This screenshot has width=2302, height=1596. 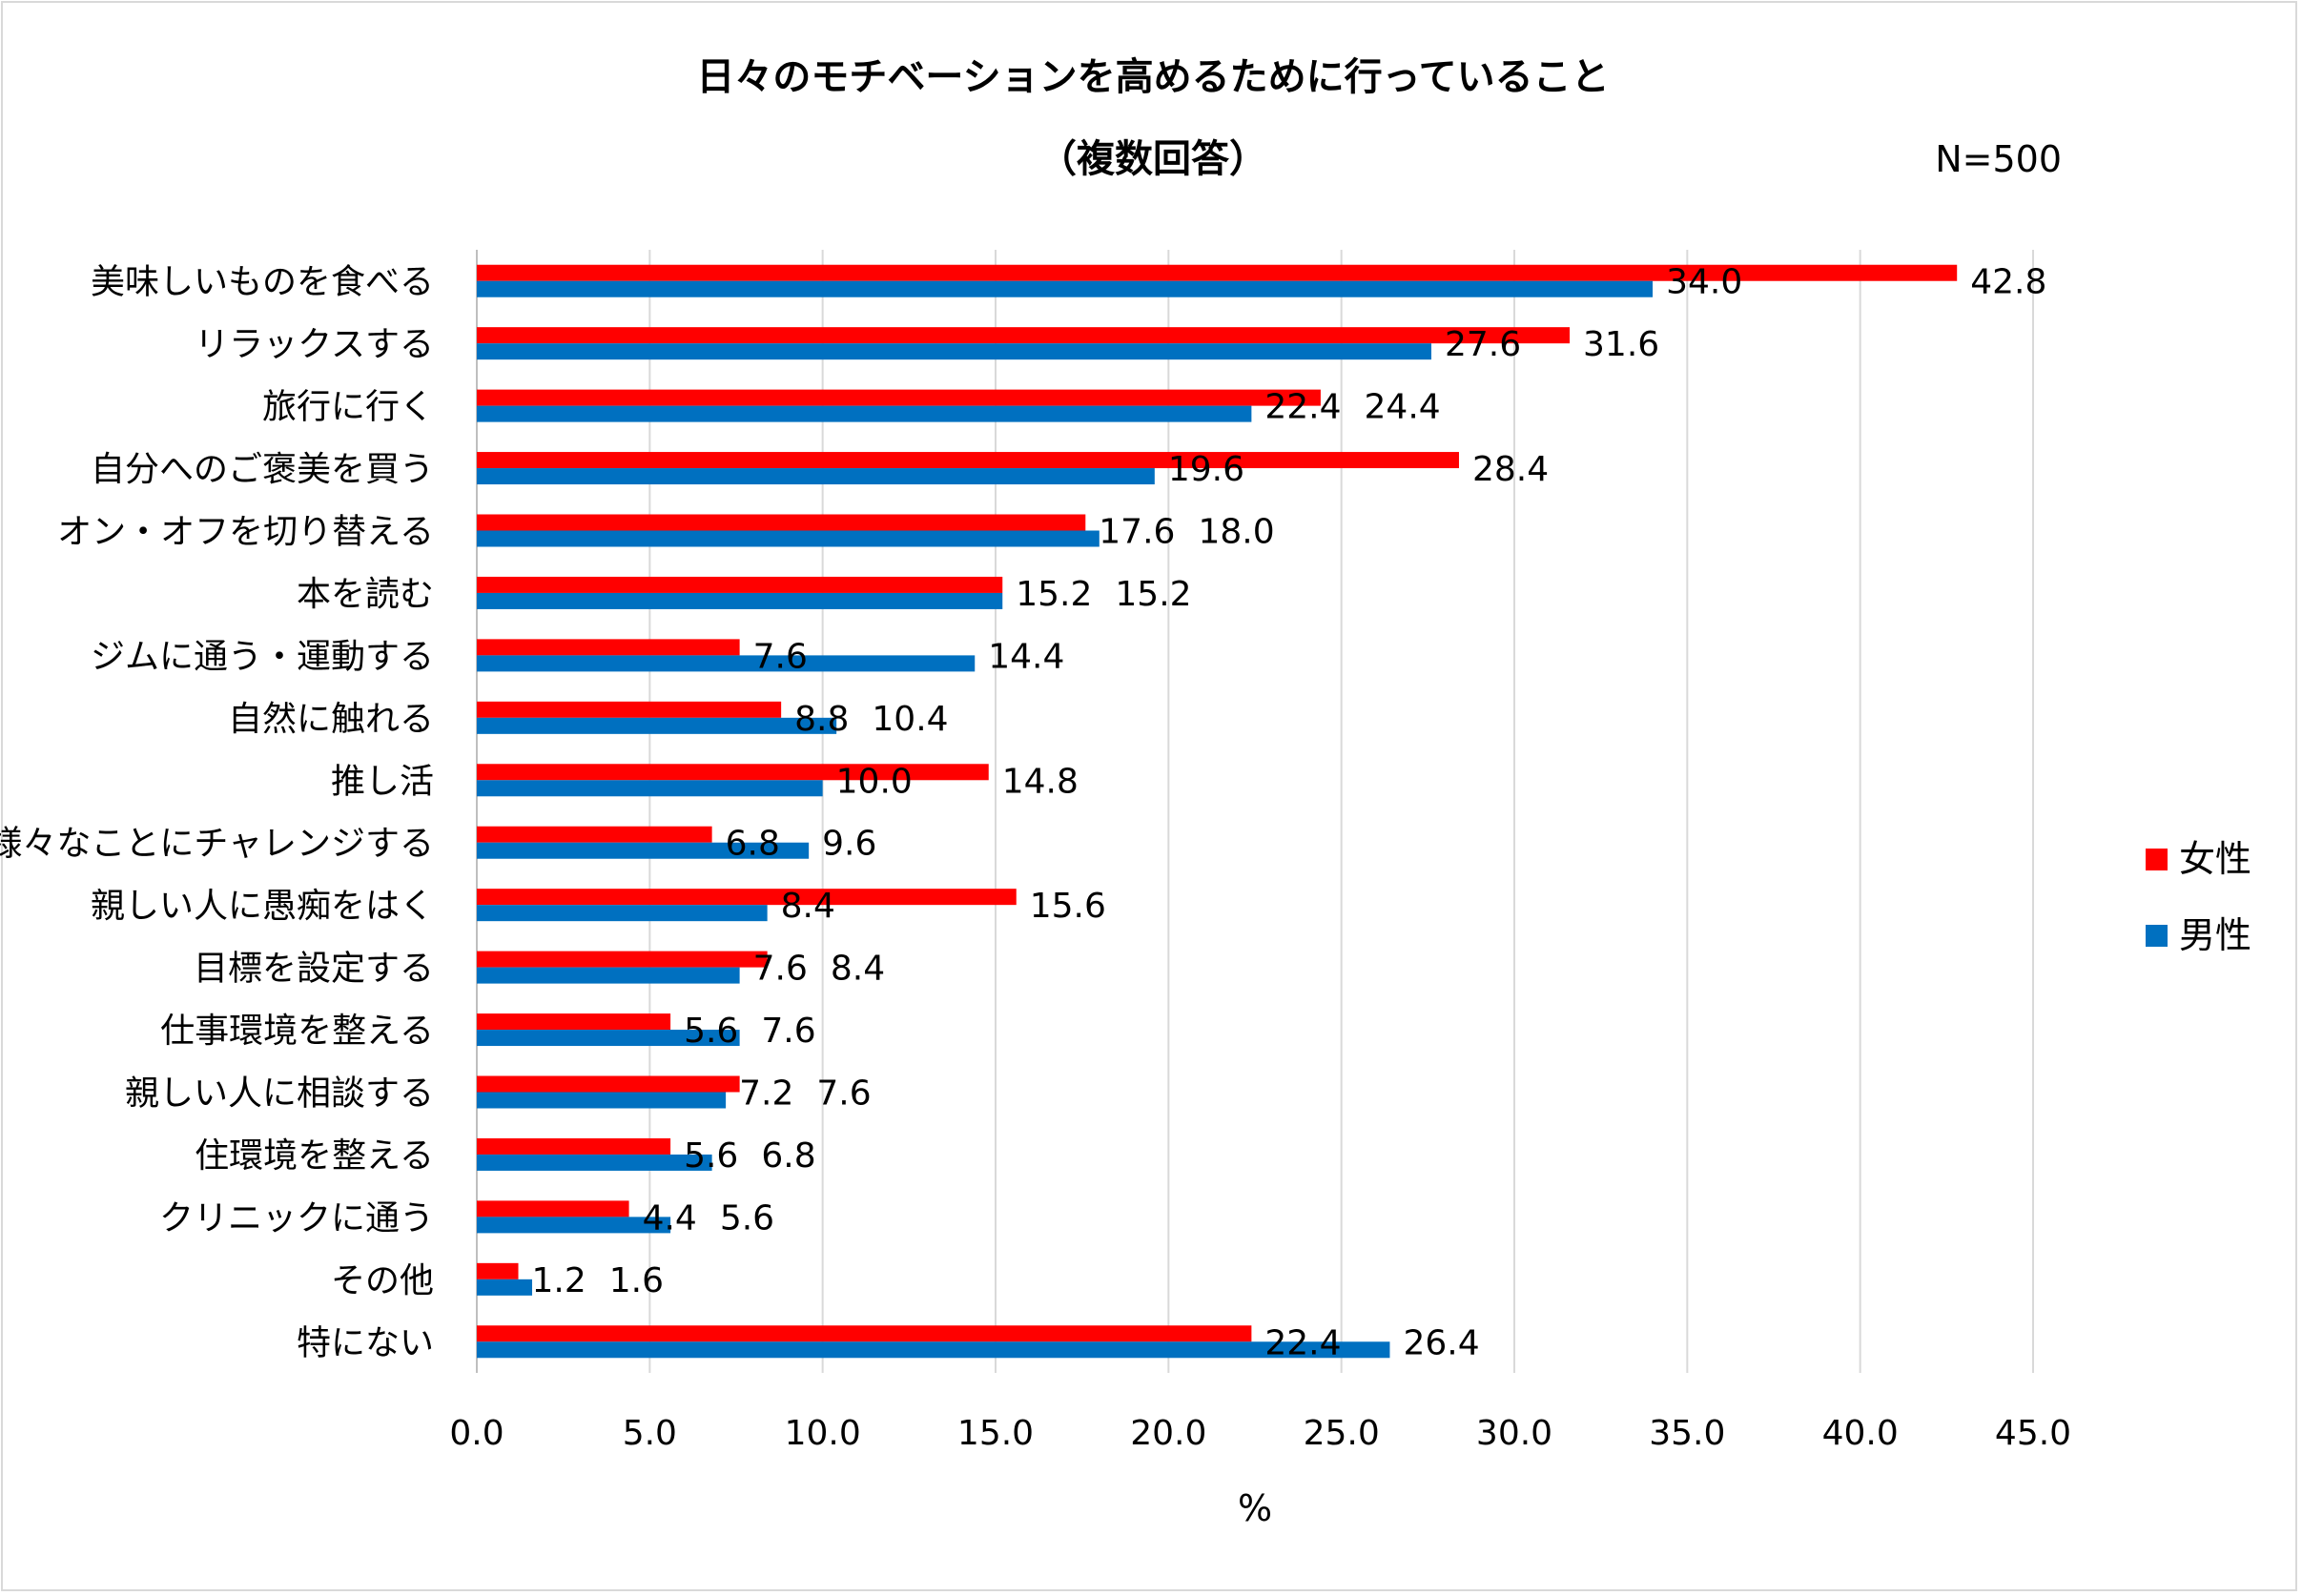 I want to click on data-label-male: 34.0, so click(x=1704, y=283).